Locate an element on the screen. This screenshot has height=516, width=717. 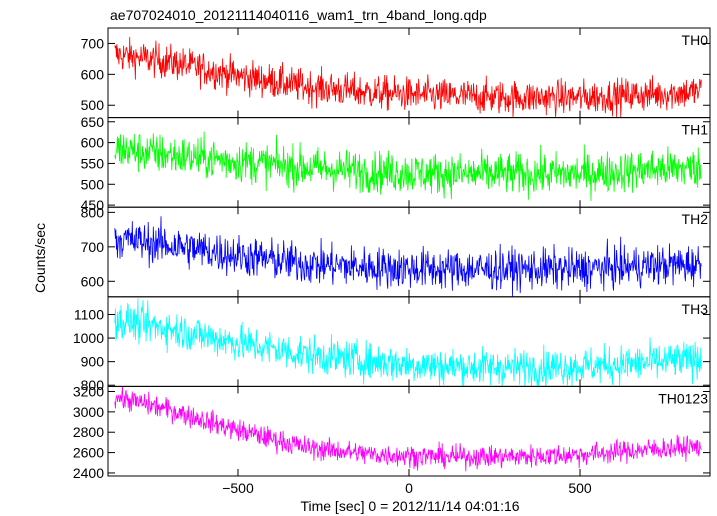
panel-label: TH0123 is located at coordinates (683, 398).